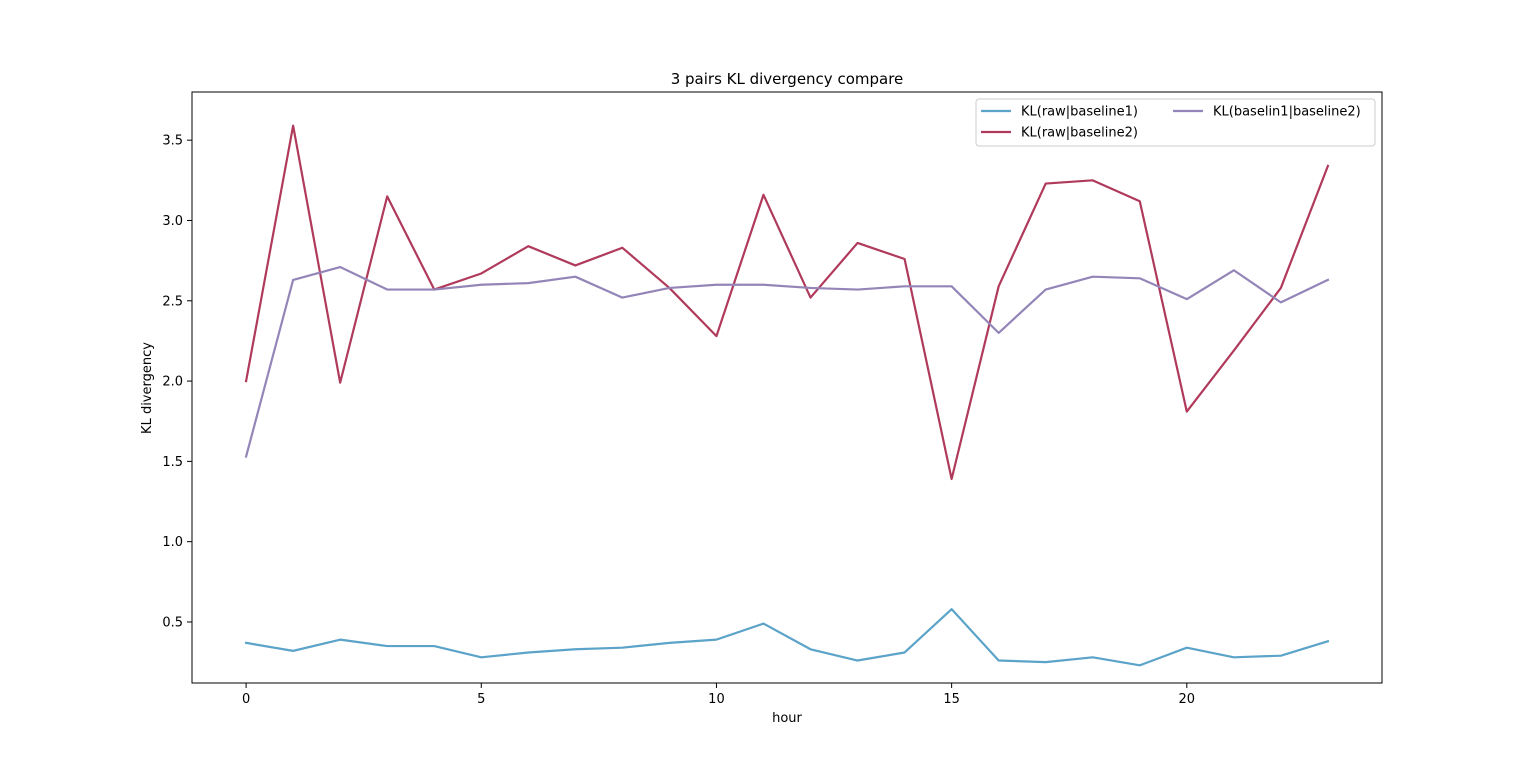 The width and height of the screenshot is (1536, 767). Describe the element at coordinates (716, 699) in the screenshot. I see `x-tick-label: 10` at that location.